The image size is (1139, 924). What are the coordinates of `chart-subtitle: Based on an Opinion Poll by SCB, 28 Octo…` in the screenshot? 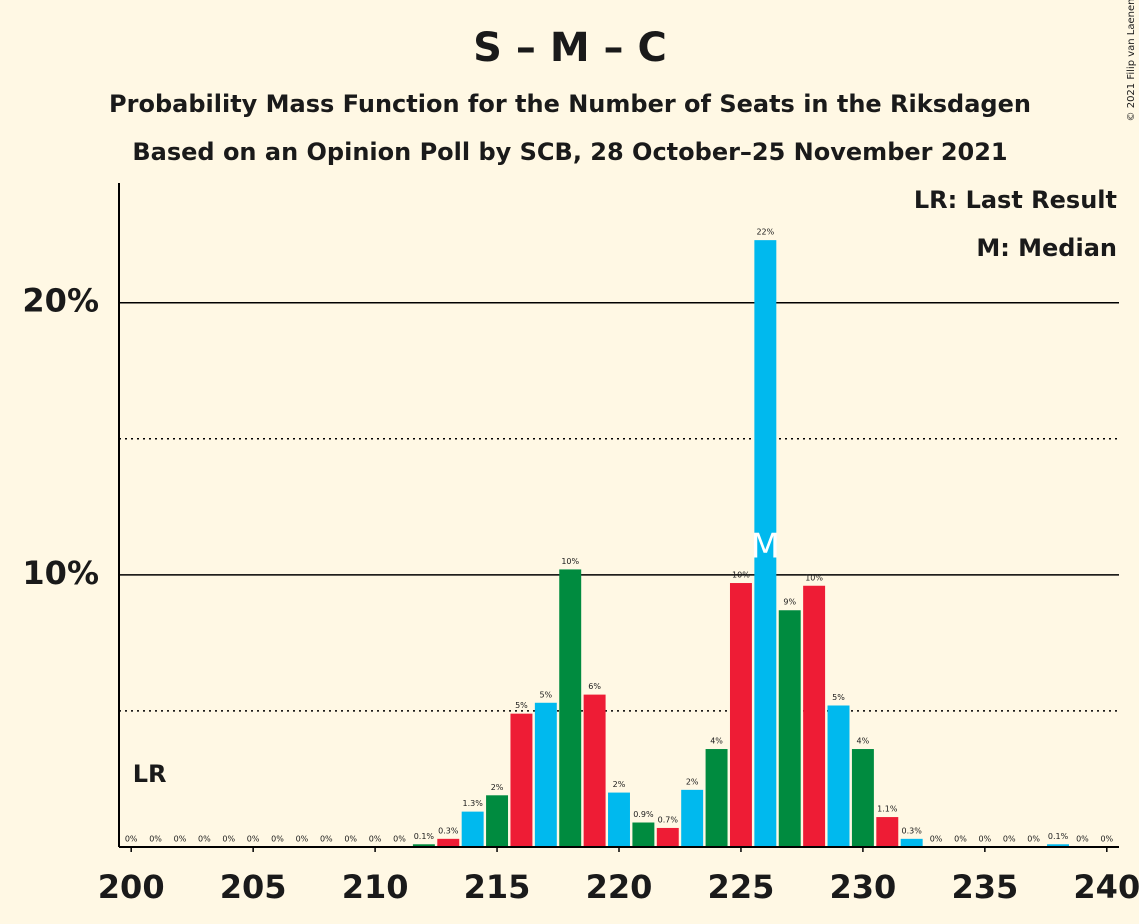 It's located at (569, 152).